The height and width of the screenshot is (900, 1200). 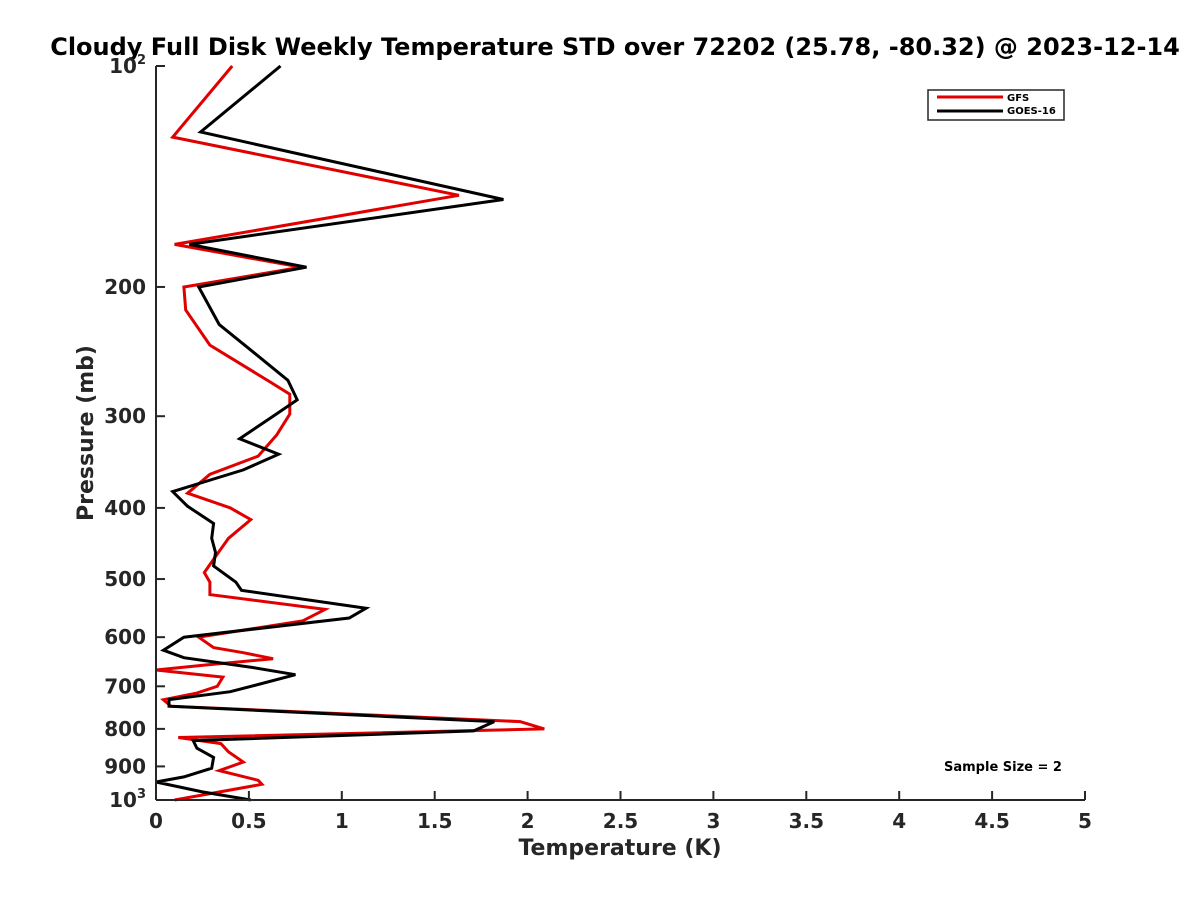 I want to click on y-tick-label: 400, so click(x=125, y=508).